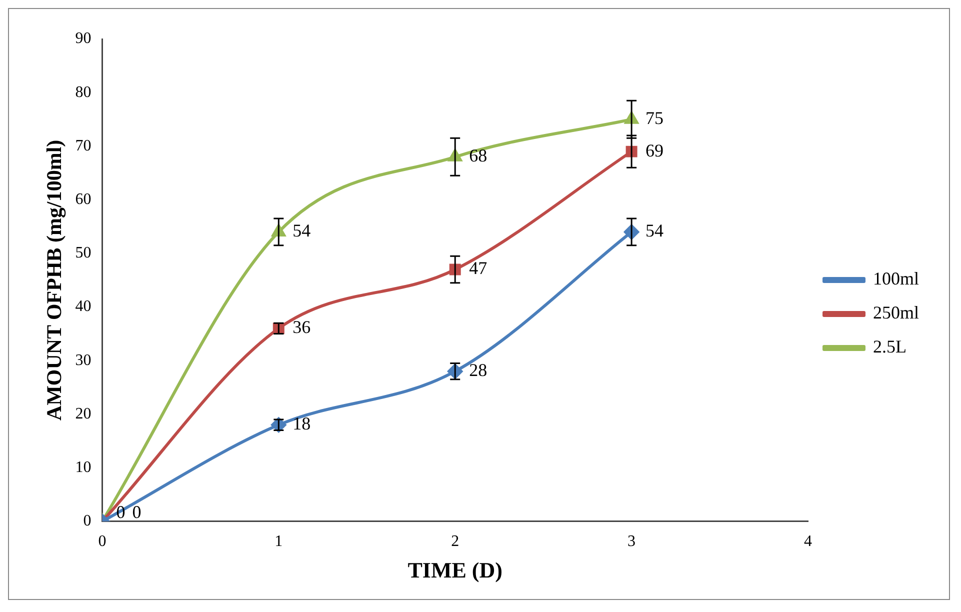  What do you see at coordinates (478, 268) in the screenshot?
I see `data-label: 47` at bounding box center [478, 268].